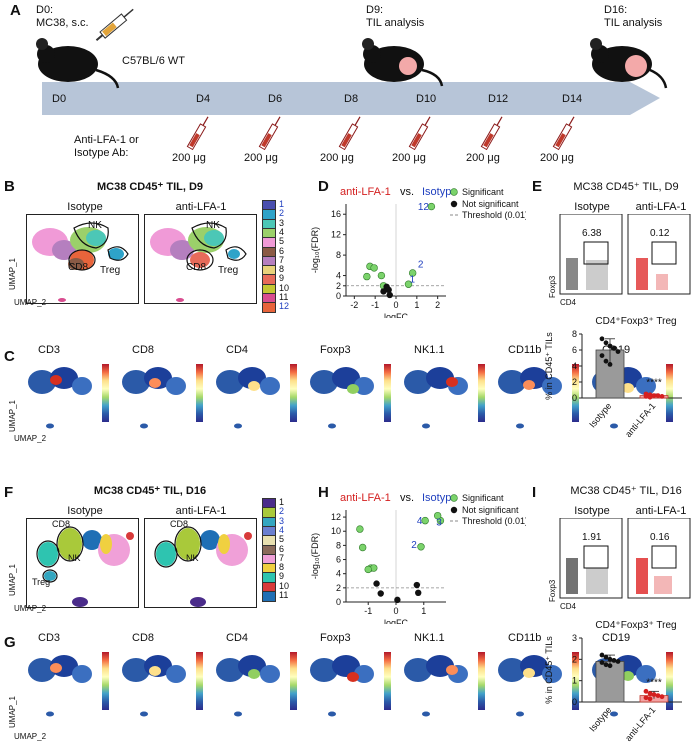 The image size is (700, 744). What do you see at coordinates (30, 736) in the screenshot?
I see `umap2-axis-g: UMAP_2` at bounding box center [30, 736].